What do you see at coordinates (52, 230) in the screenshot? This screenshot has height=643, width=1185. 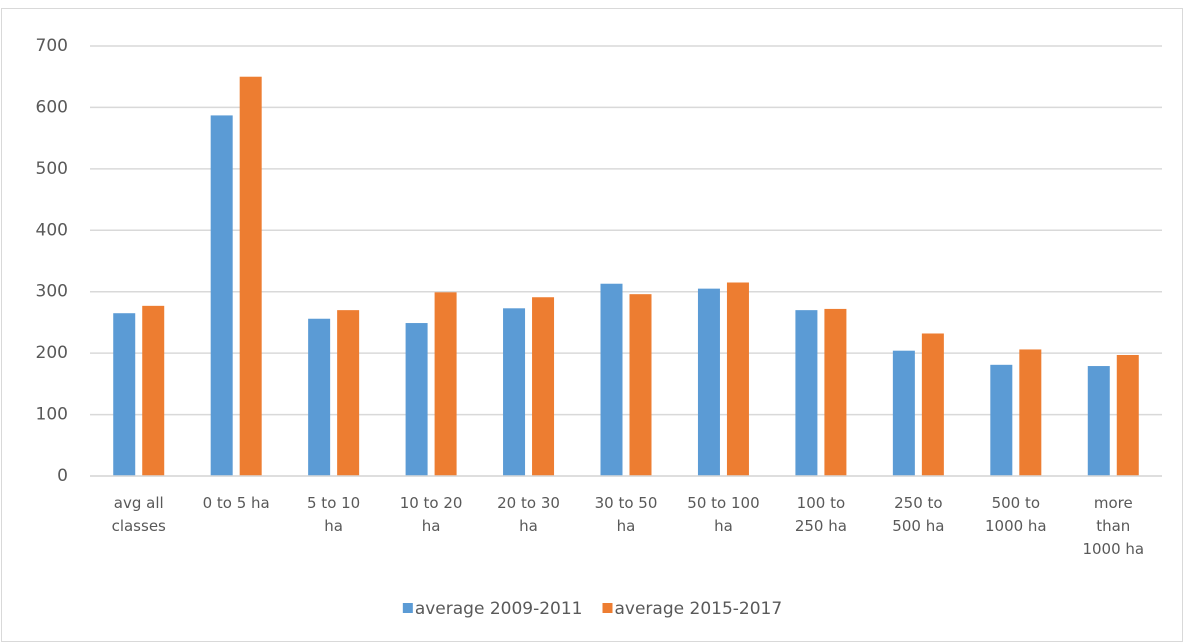 I see `y-tick-label: 400` at bounding box center [52, 230].